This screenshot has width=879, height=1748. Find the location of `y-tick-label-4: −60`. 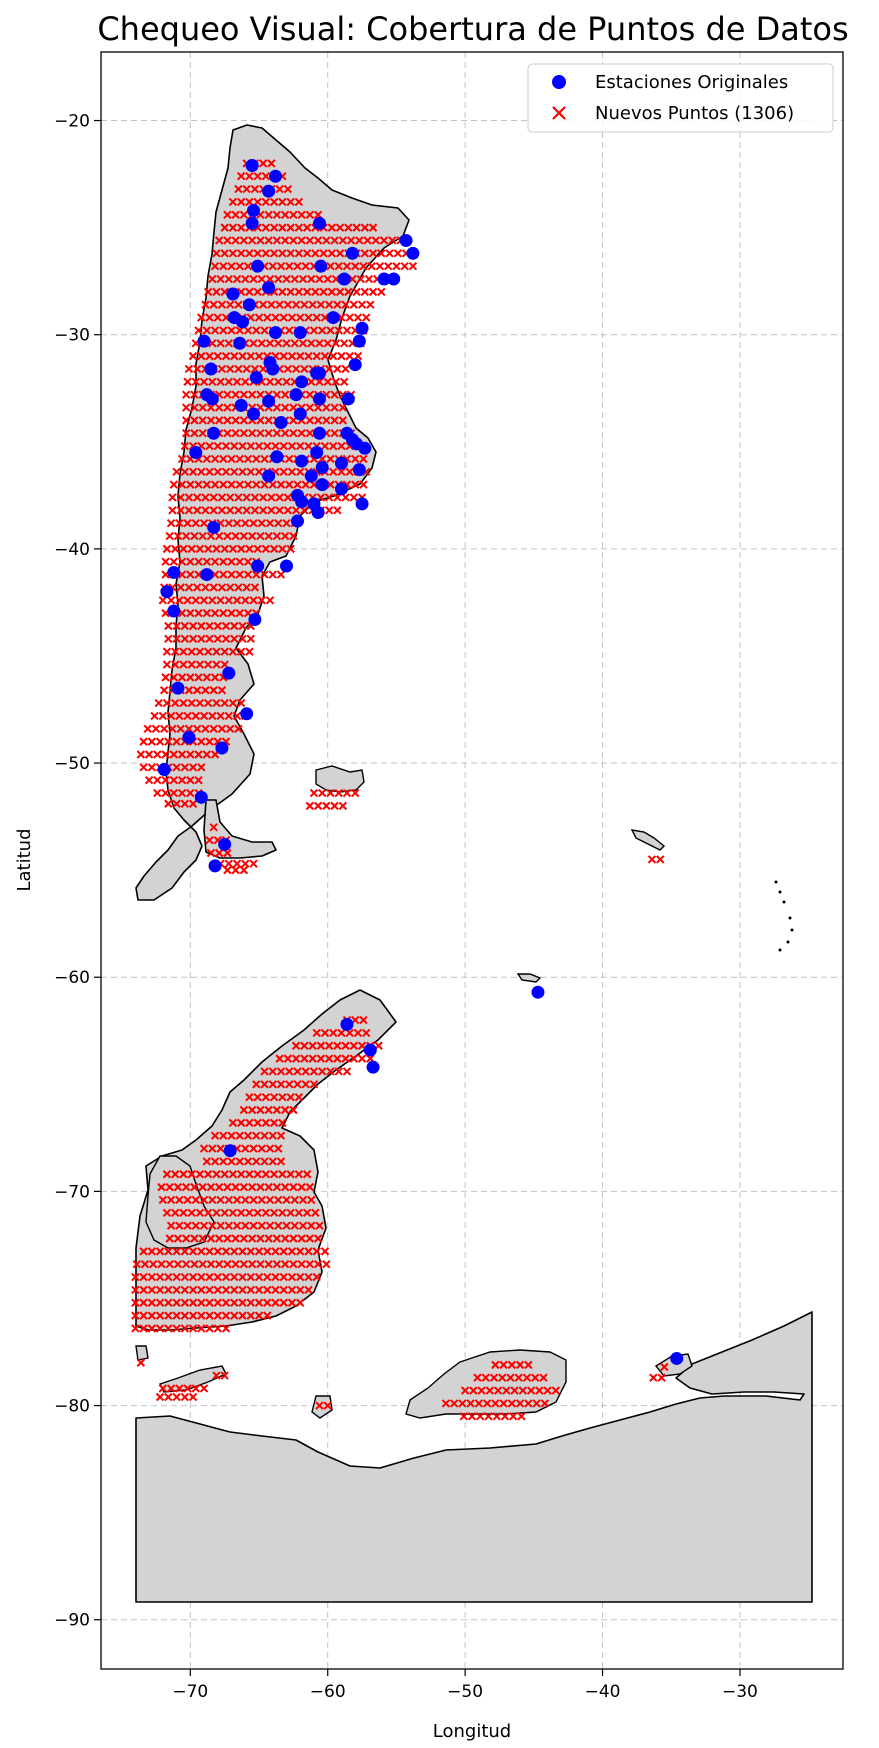

y-tick-label-4: −60 is located at coordinates (72, 978).